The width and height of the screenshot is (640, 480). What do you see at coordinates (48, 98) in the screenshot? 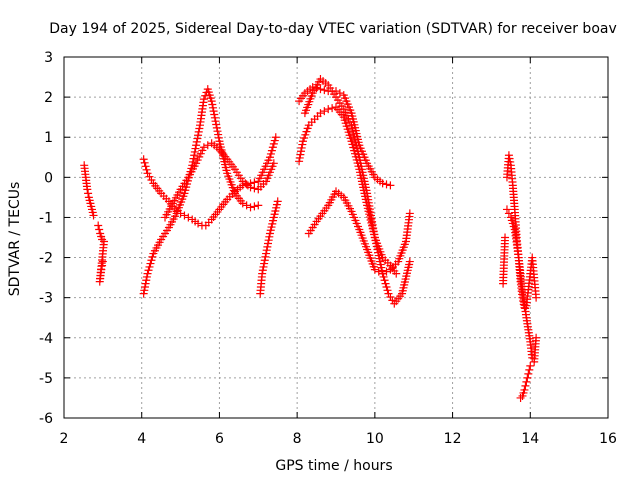
I see `y-tick-label: 2` at bounding box center [48, 98].